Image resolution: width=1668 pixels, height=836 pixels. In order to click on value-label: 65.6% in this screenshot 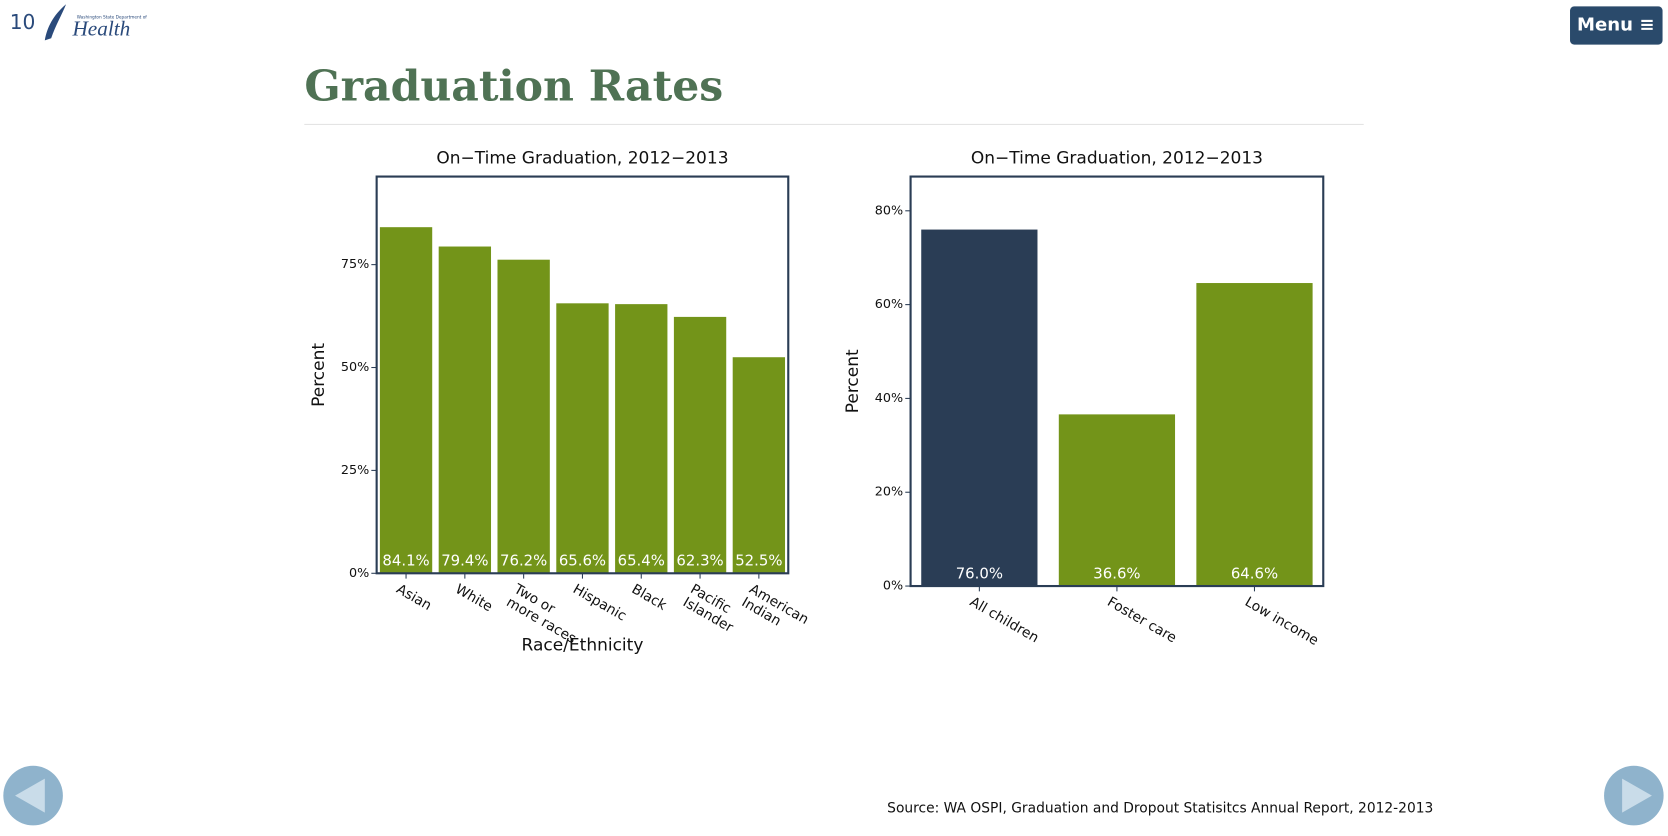, I will do `click(582, 561)`.